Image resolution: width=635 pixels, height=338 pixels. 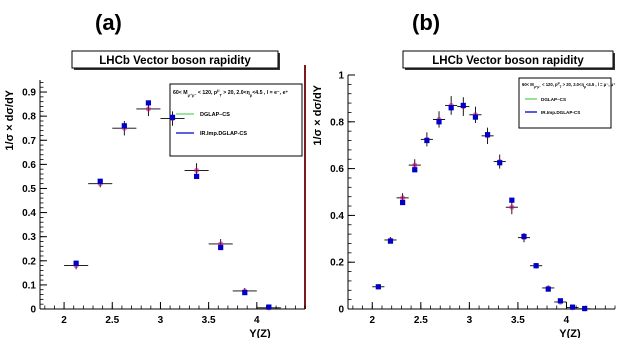 I want to click on y-tick-label: 0.5, so click(x=29, y=189).